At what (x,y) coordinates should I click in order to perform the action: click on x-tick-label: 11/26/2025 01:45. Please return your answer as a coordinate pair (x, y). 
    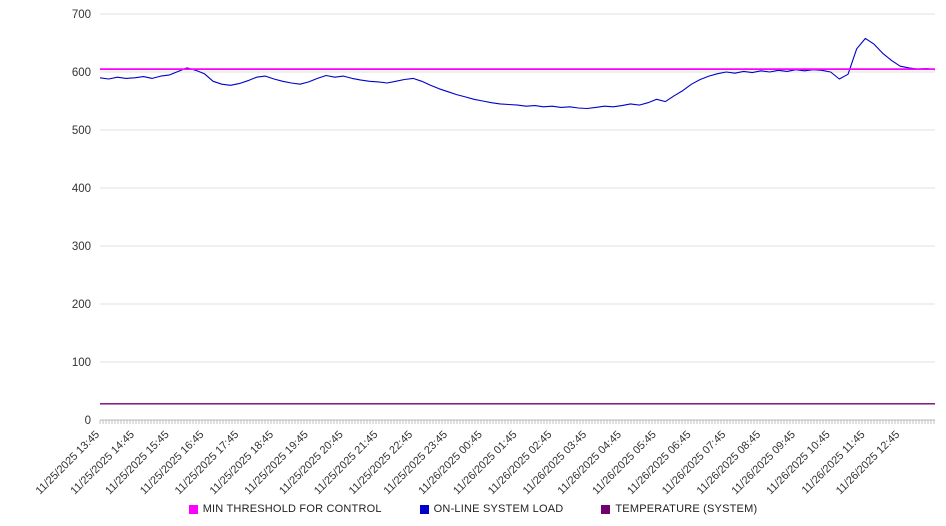
    Looking at the image, I should click on (485, 462).